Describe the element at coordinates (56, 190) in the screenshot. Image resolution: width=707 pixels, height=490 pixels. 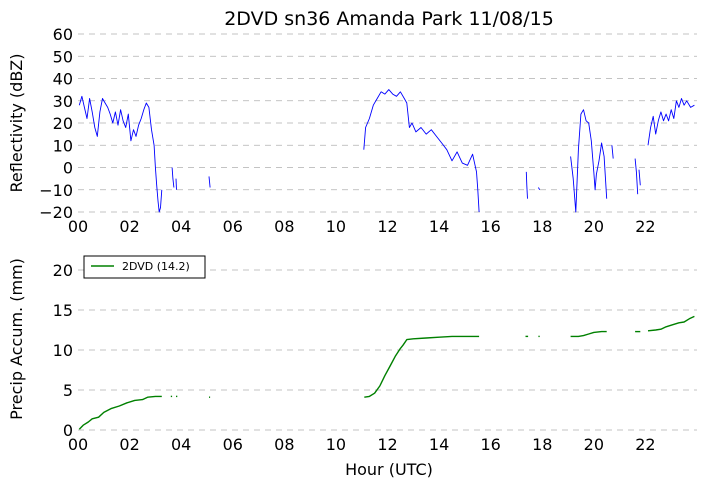
I see `y-tick-label: −10` at that location.